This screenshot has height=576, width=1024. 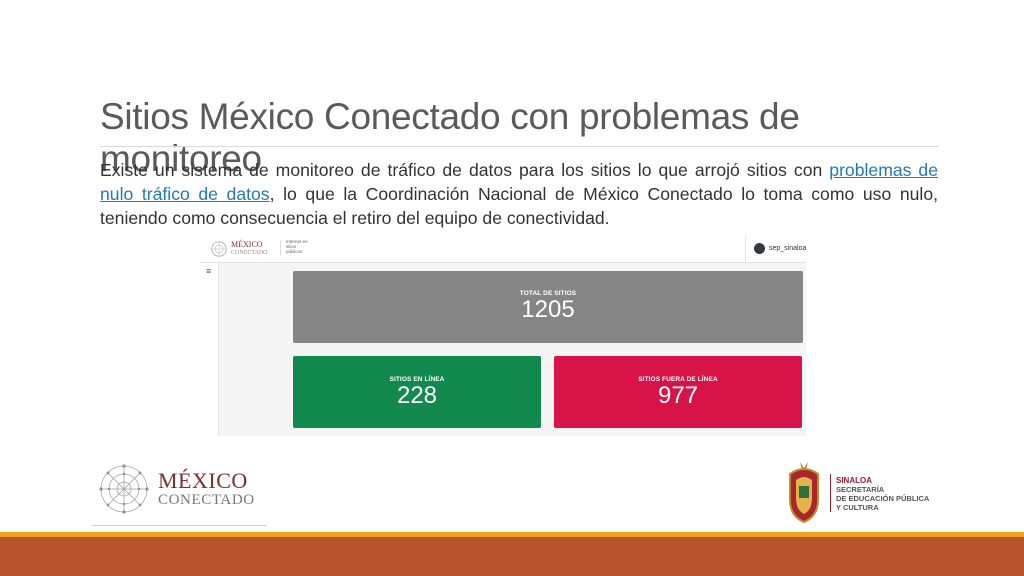 What do you see at coordinates (512, 534) in the screenshot?
I see `footer-accent-bar` at bounding box center [512, 534].